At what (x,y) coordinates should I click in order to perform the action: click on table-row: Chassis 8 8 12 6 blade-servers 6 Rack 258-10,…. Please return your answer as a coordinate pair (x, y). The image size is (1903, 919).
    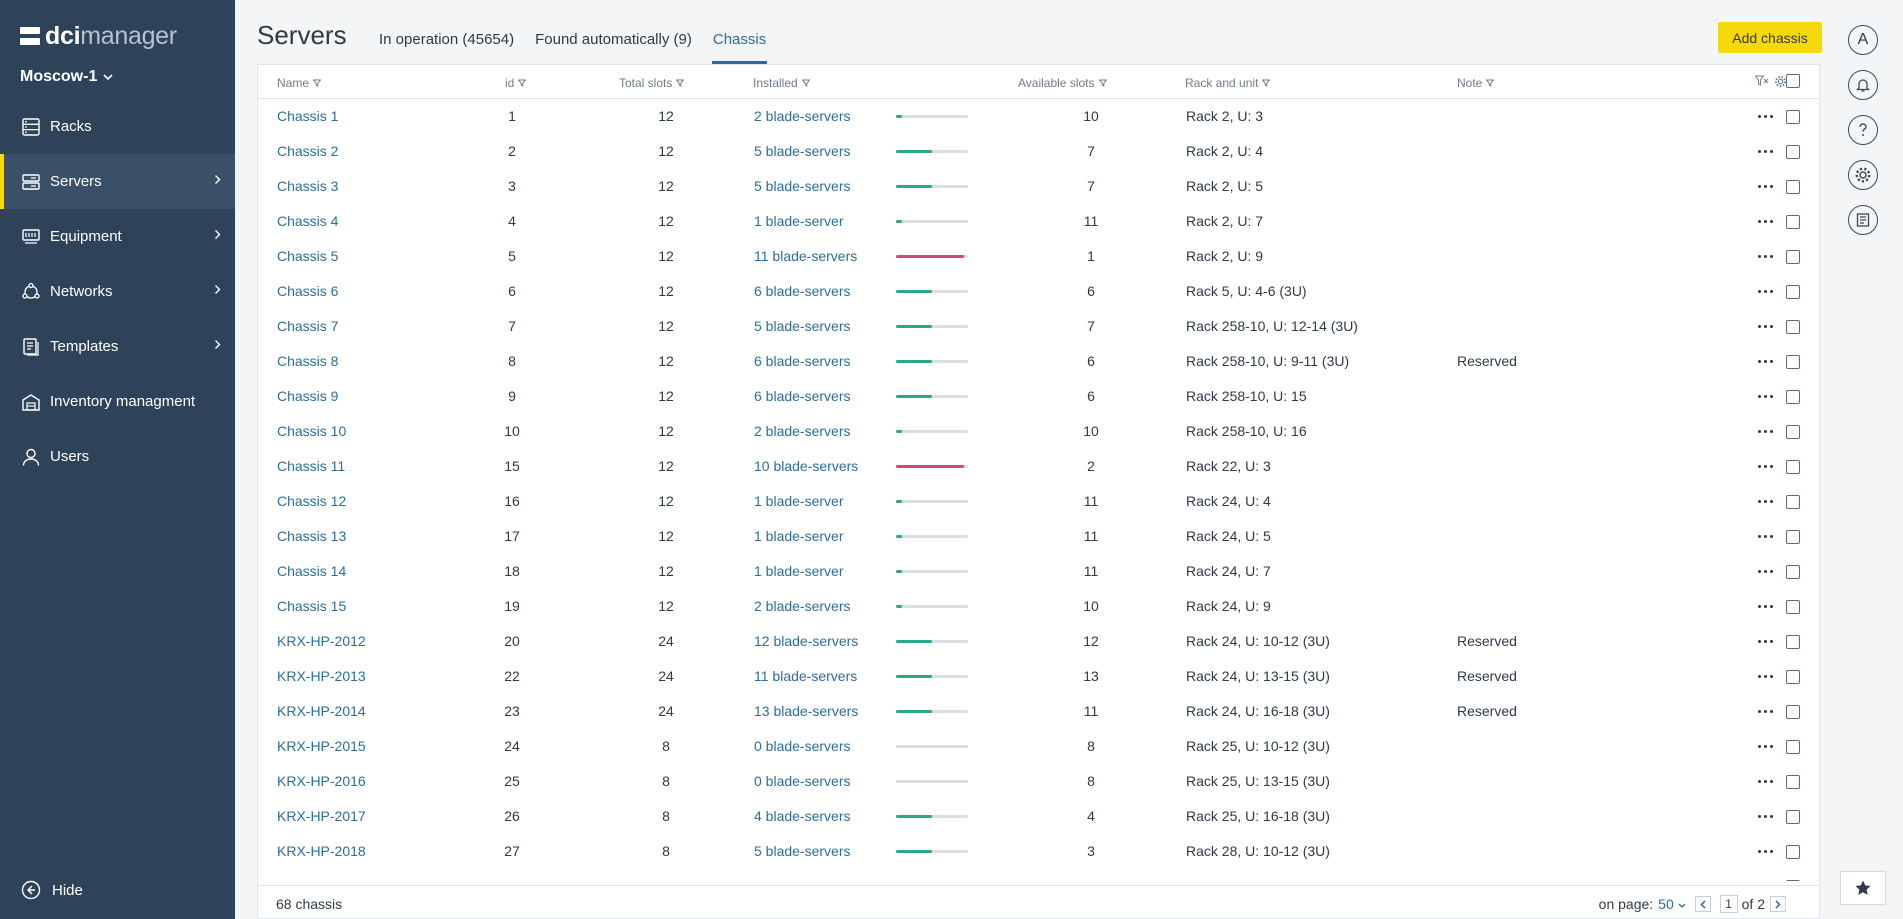
    Looking at the image, I should click on (1038, 361).